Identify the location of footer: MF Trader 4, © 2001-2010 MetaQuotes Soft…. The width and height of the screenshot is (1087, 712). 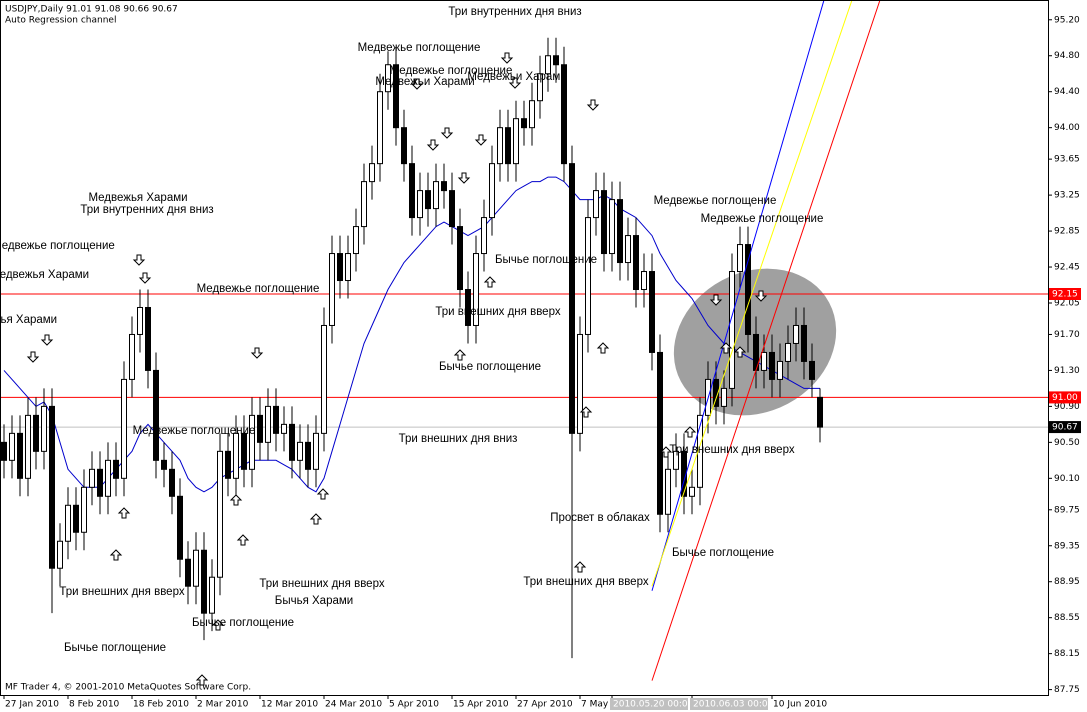
(128, 688).